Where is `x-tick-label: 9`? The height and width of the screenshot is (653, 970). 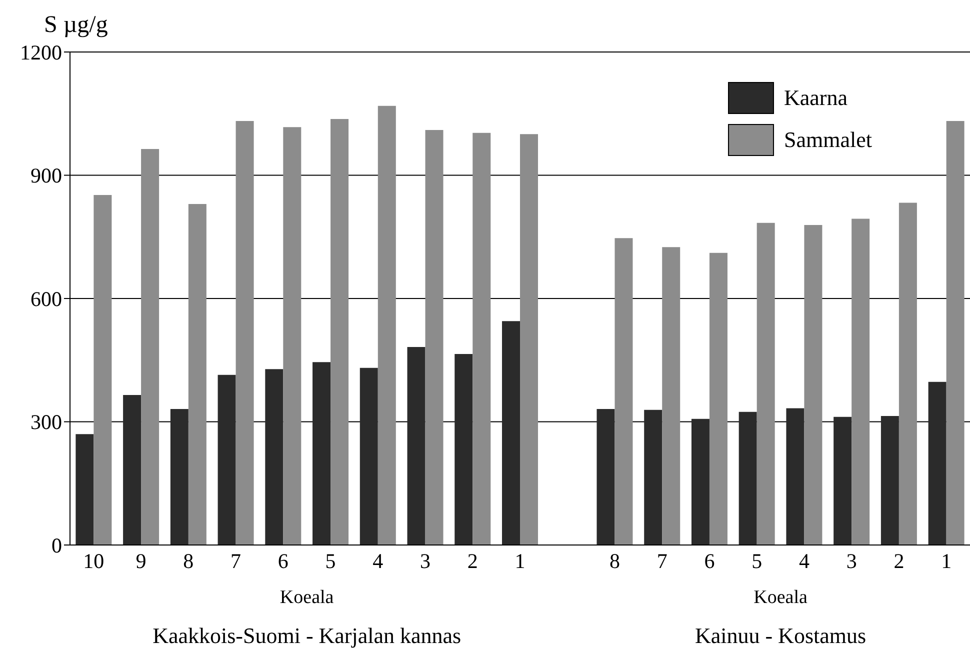
x-tick-label: 9 is located at coordinates (141, 560).